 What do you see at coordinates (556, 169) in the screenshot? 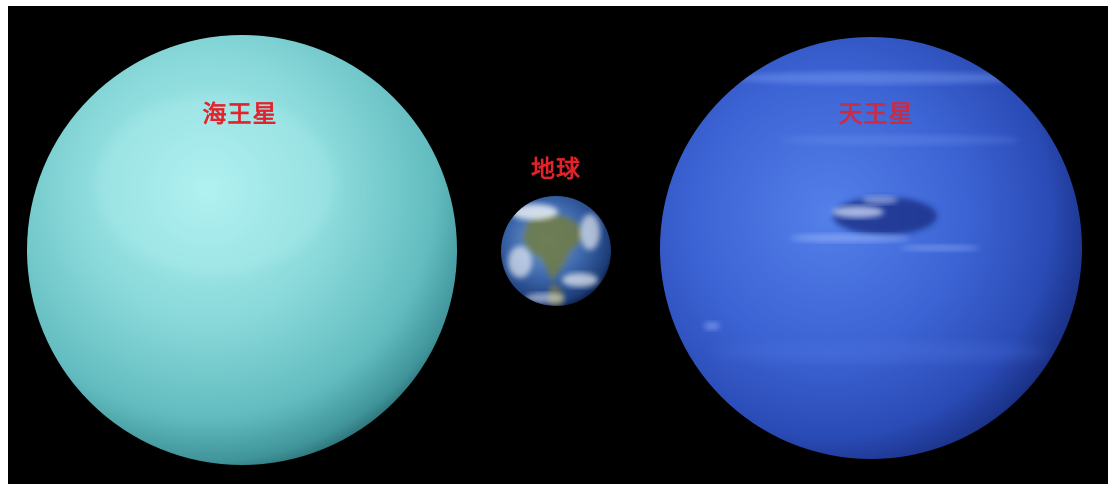
I see `label-earth: 地球` at bounding box center [556, 169].